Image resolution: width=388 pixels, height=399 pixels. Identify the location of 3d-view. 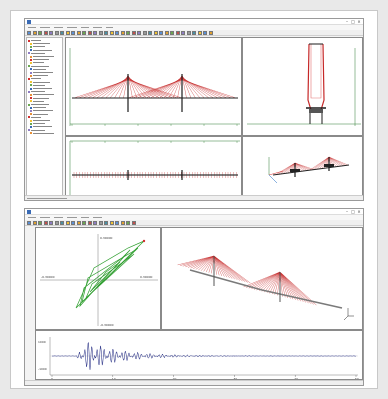
(302, 167).